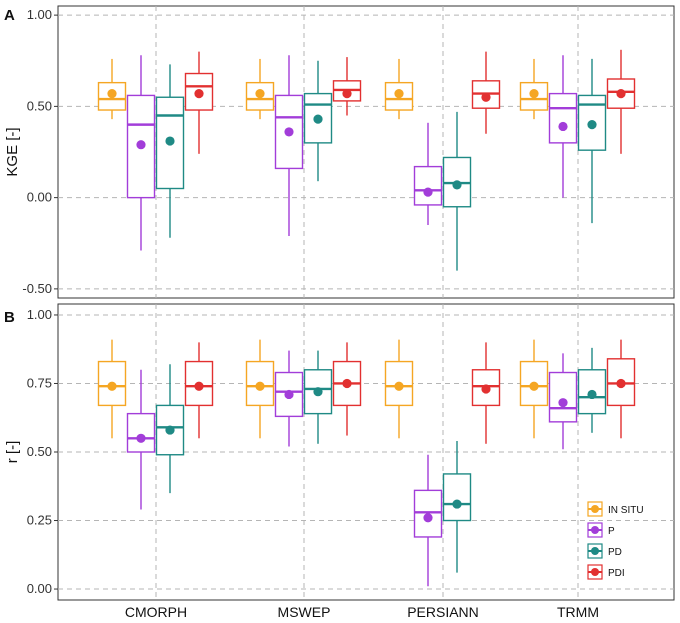 Image resolution: width=680 pixels, height=623 pixels. I want to click on panel-a-mswep-pdi-box, so click(347, 86).